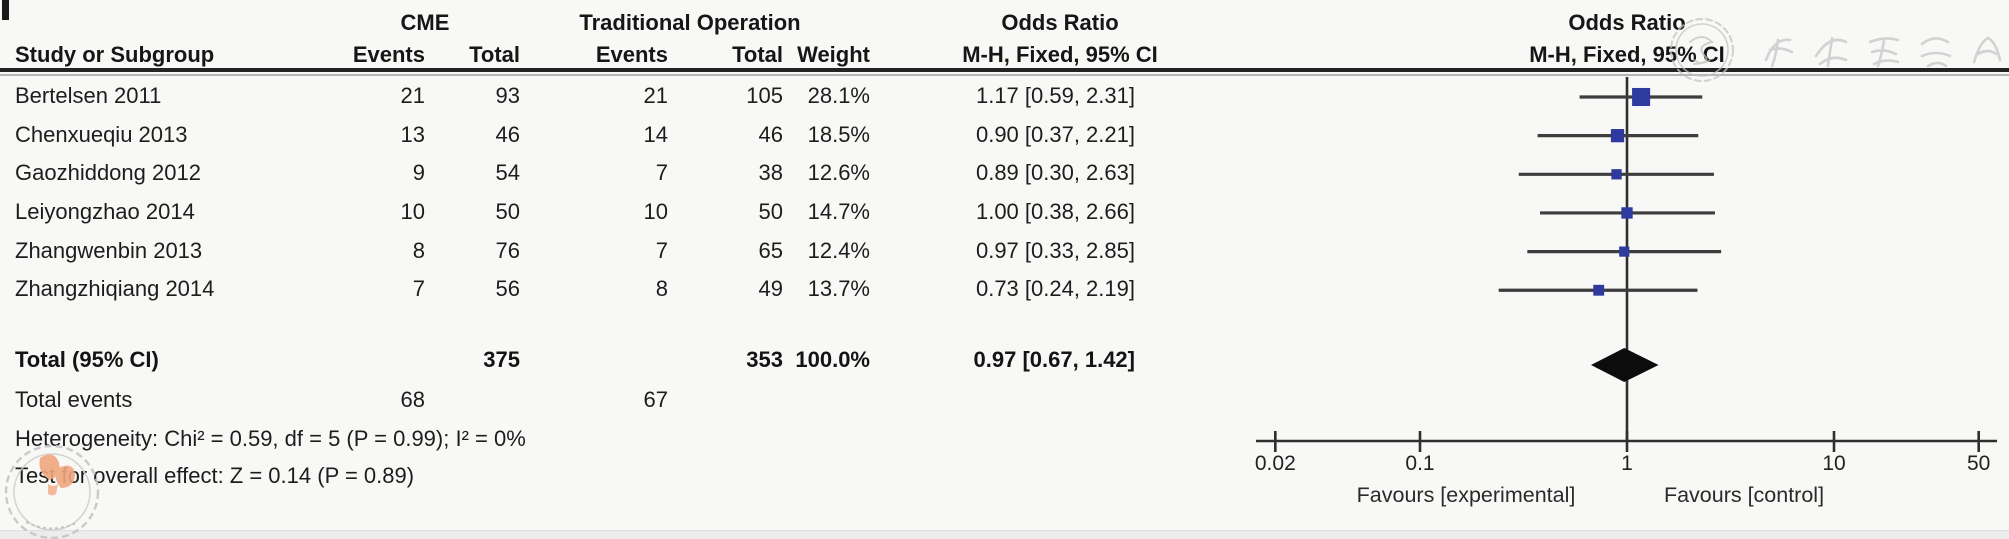  I want to click on cell-trad_total: 46, so click(770, 134).